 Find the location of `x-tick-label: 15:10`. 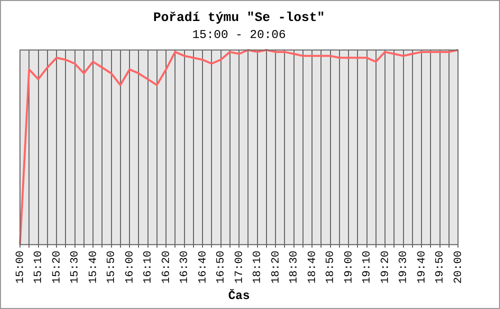

x-tick-label: 15:10 is located at coordinates (39, 267).